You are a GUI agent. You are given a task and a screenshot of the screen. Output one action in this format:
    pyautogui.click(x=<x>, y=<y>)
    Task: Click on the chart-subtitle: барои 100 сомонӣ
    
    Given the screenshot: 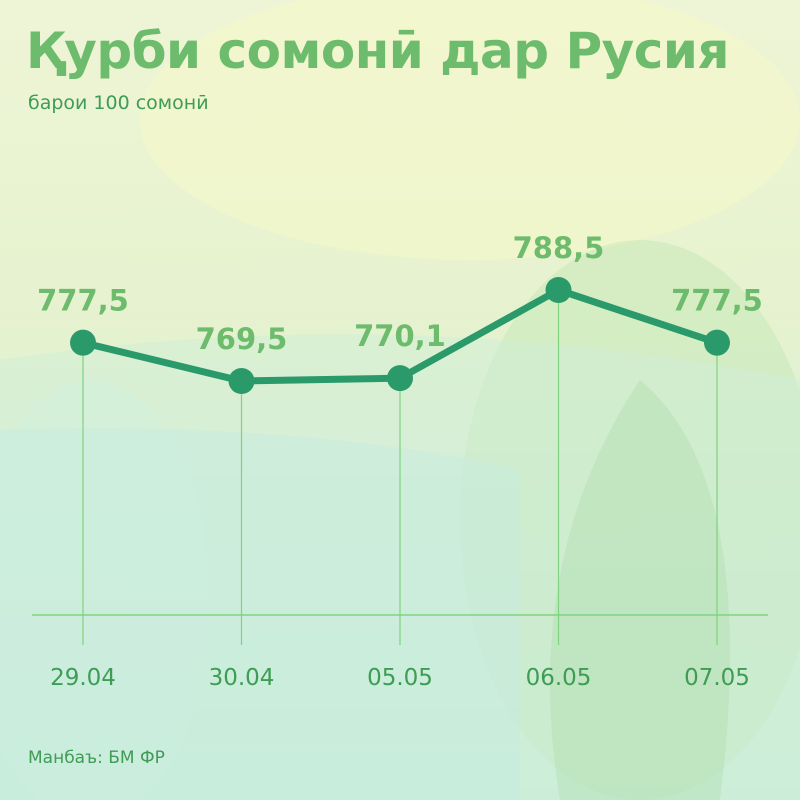 What is the action you would take?
    pyautogui.click(x=118, y=103)
    